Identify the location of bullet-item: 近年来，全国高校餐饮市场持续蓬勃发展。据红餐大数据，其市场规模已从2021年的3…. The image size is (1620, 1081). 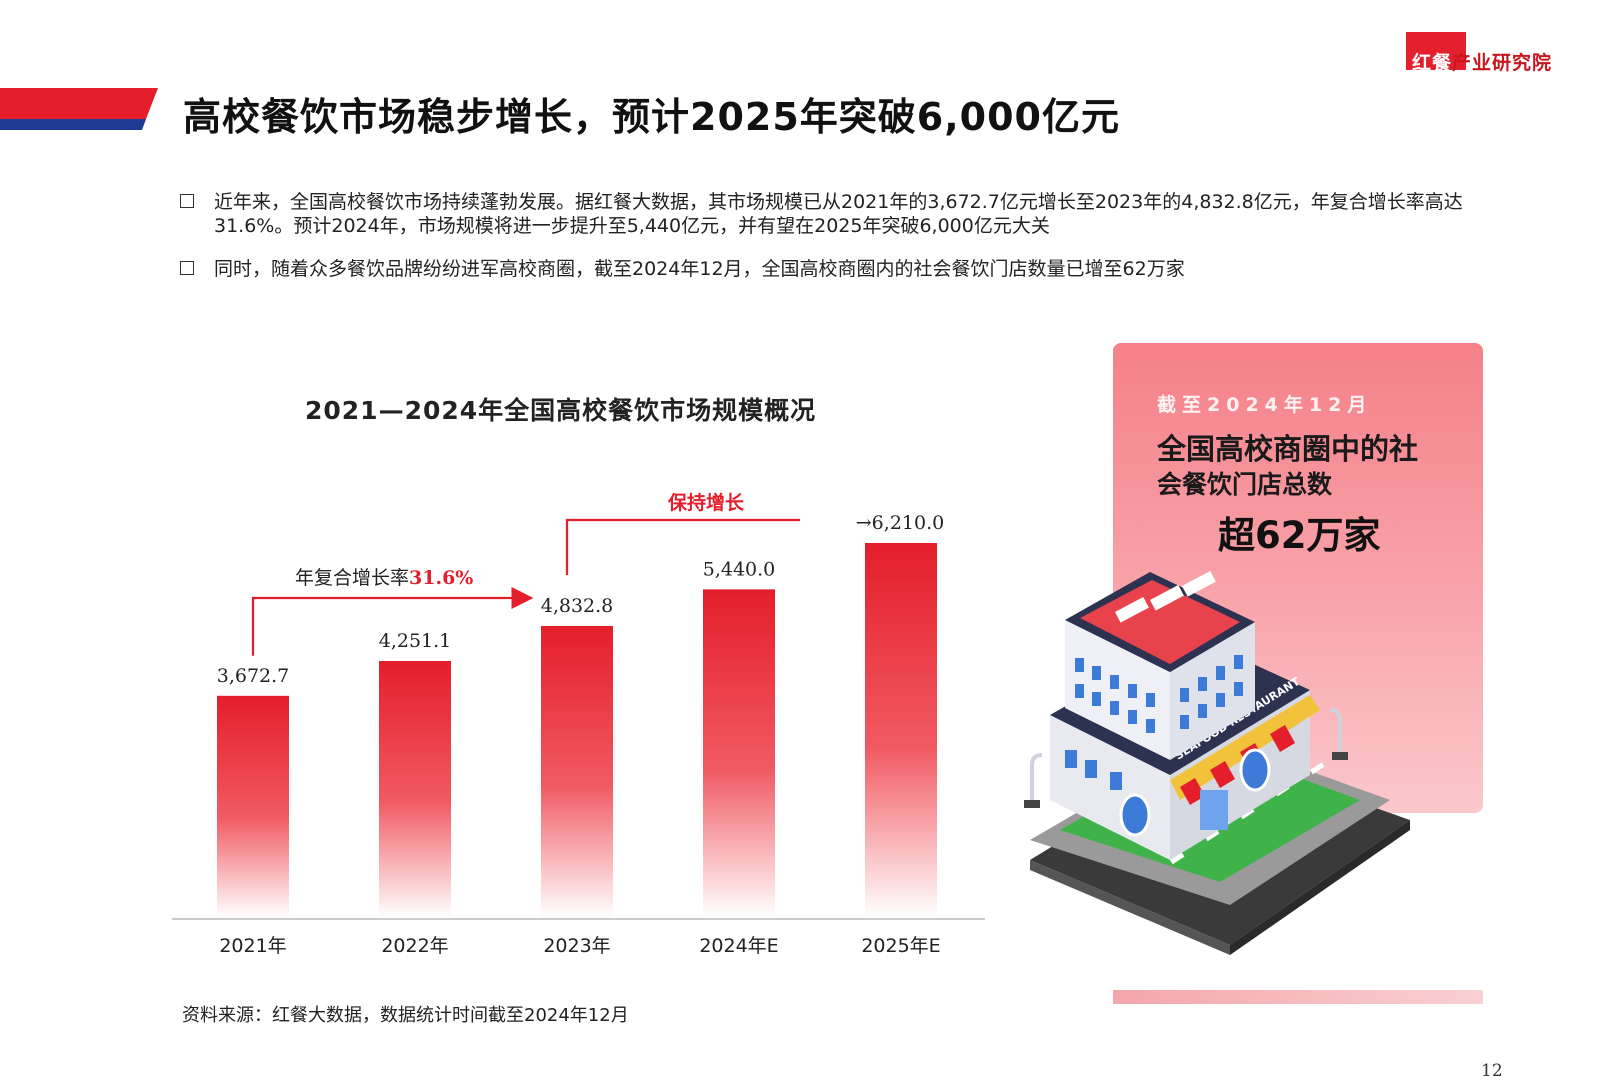
(825, 214).